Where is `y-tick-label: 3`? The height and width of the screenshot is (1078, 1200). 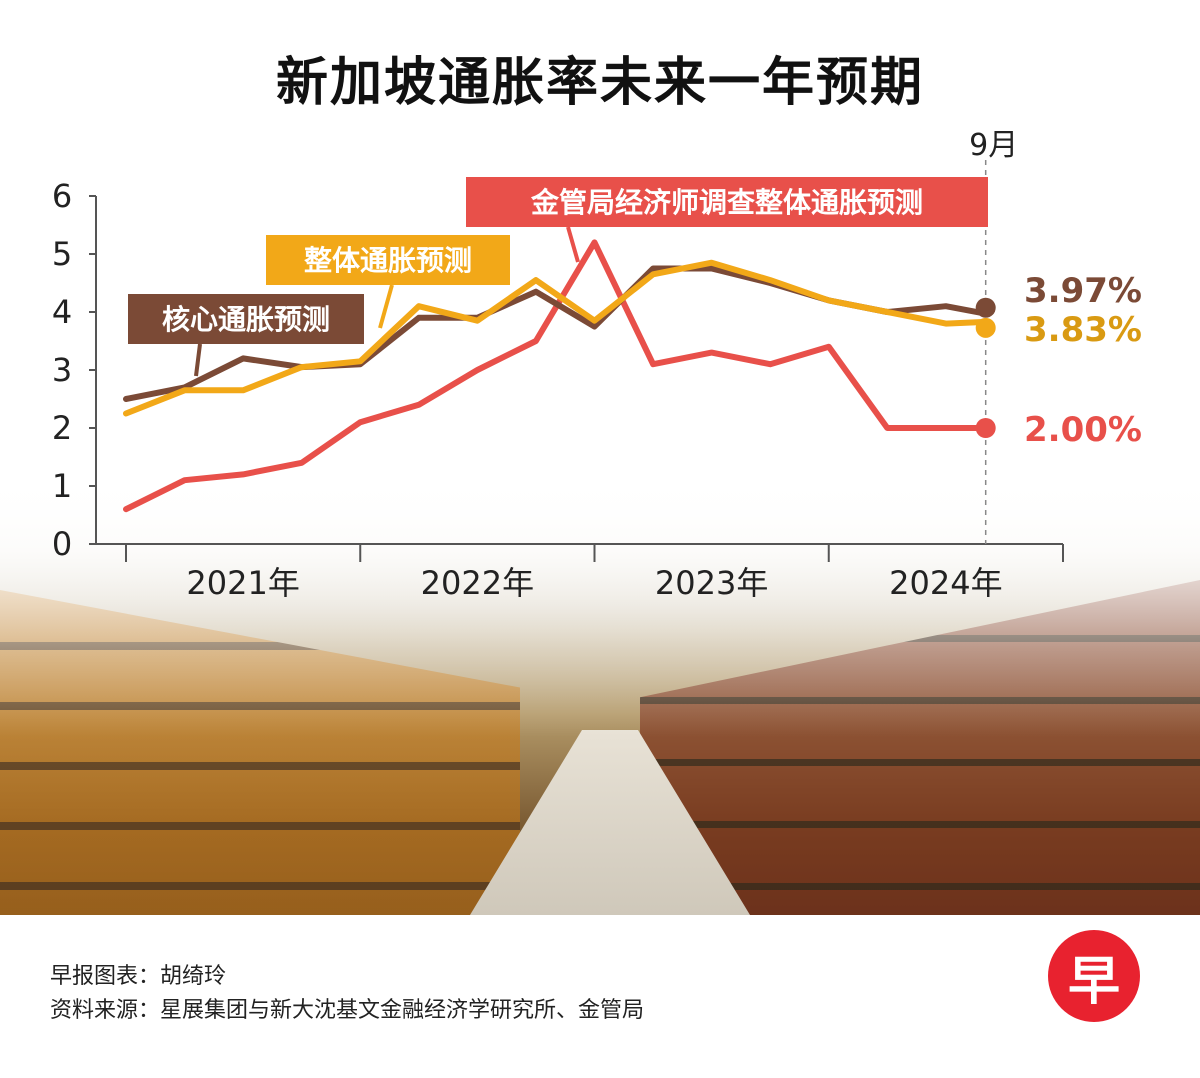
y-tick-label: 3 is located at coordinates (62, 370).